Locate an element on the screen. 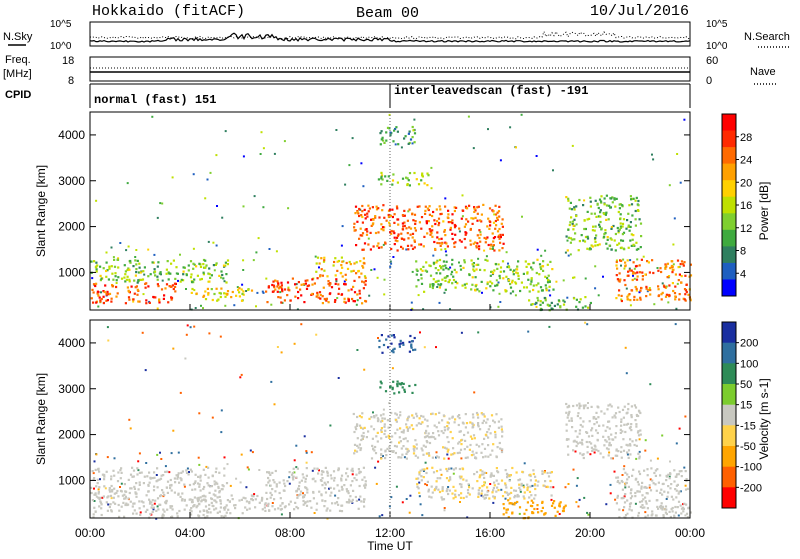 The width and height of the screenshot is (800, 559). colorbar-swatch is located at coordinates (729, 436).